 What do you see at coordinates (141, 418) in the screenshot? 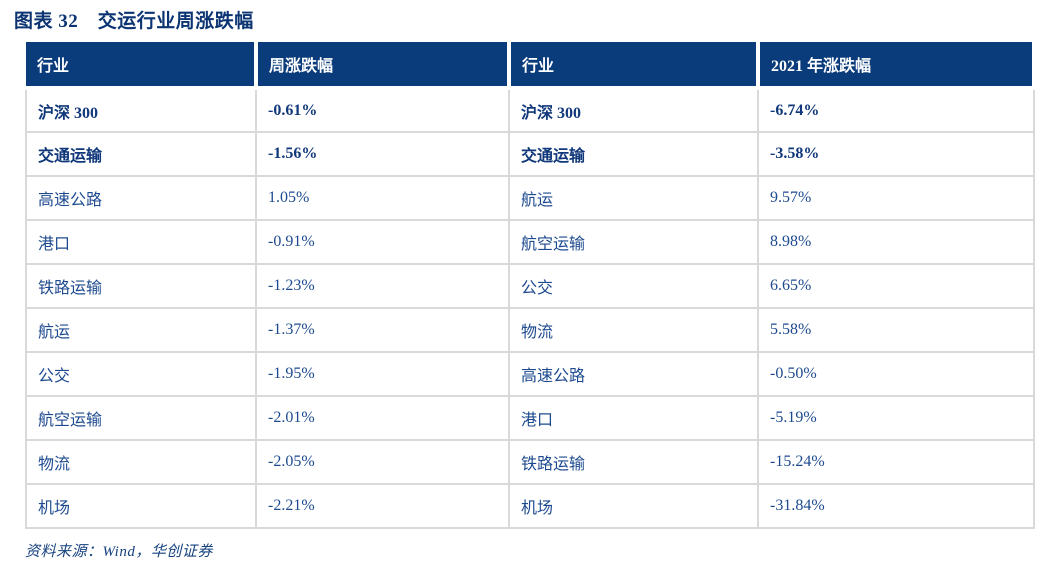
I see `cell-industry-weekly: 航空运输` at bounding box center [141, 418].